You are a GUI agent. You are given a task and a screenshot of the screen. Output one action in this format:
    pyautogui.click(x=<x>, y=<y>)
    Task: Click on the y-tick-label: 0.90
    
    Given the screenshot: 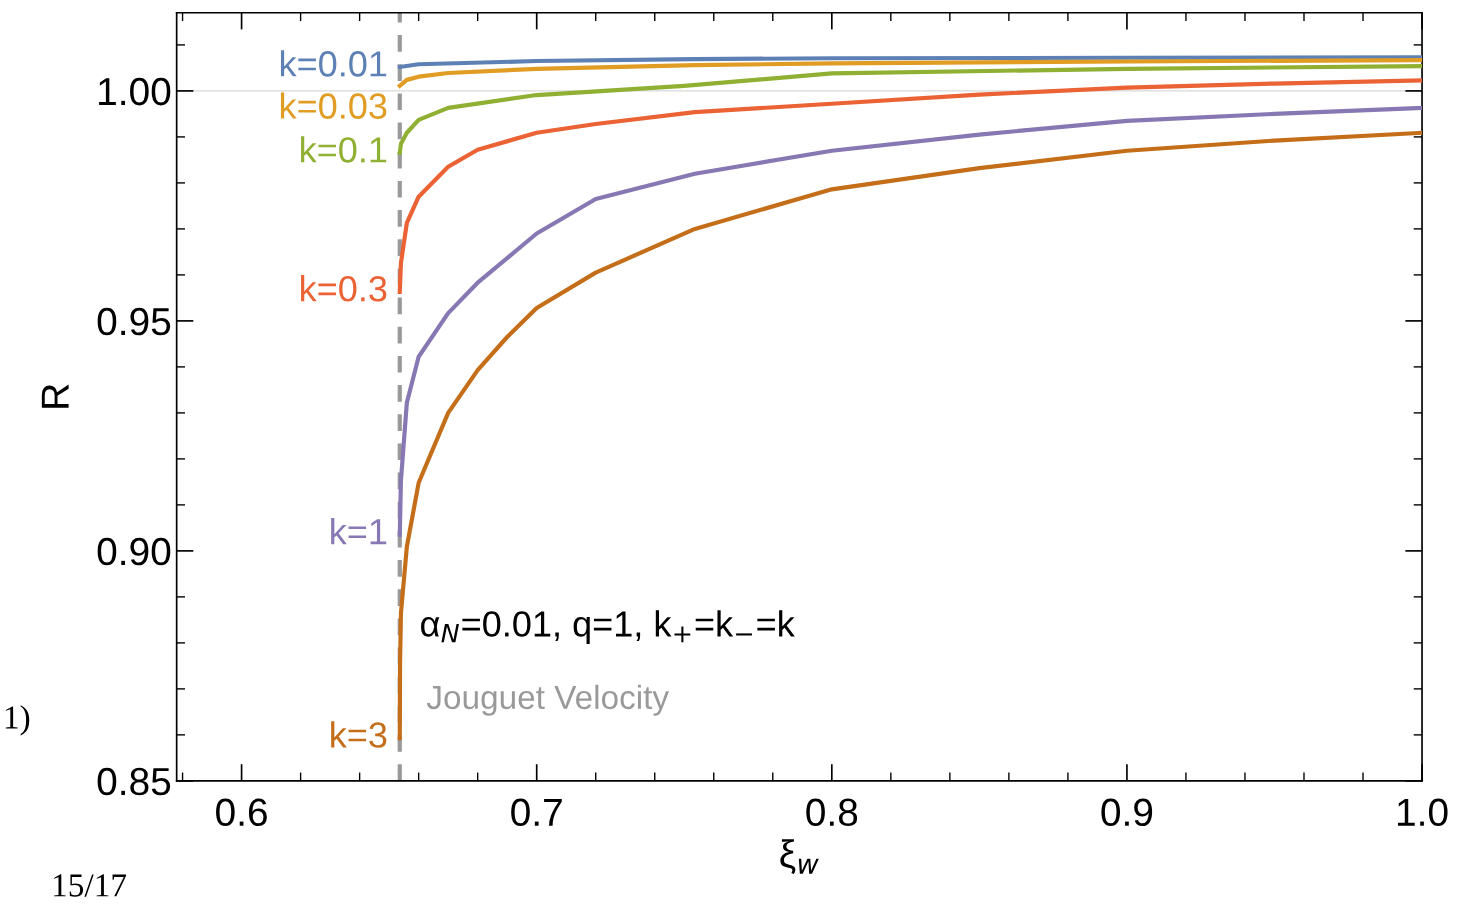 What is the action you would take?
    pyautogui.click(x=134, y=551)
    